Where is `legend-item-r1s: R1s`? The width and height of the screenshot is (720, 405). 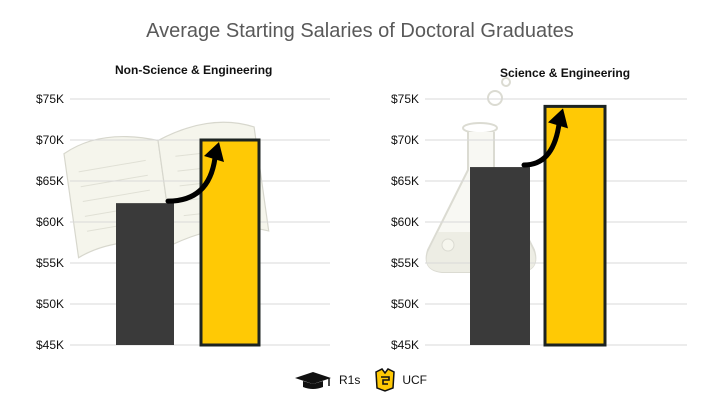 legend-item-r1s: R1s is located at coordinates (326, 380).